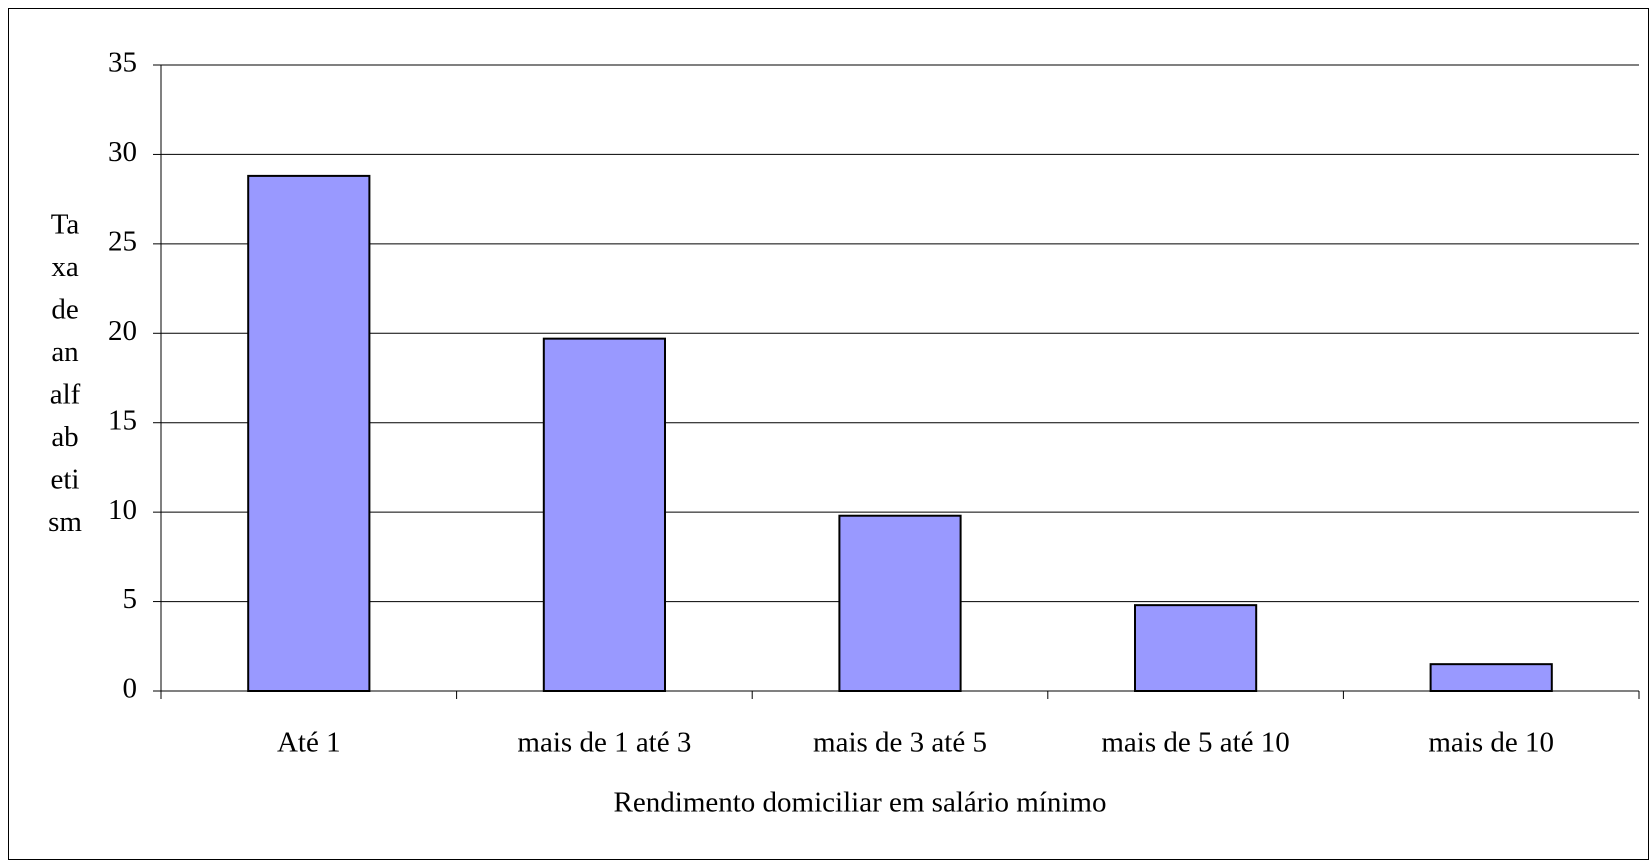 The image size is (1650, 861). I want to click on x-tick-label: mais de 3 até 5, so click(900, 743).